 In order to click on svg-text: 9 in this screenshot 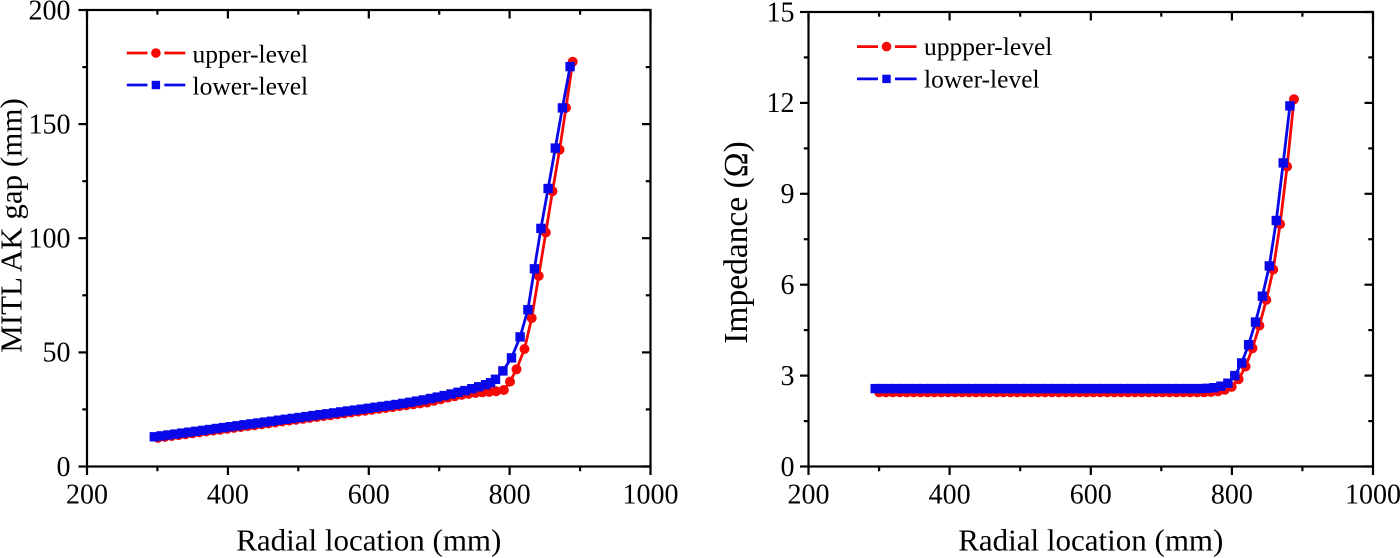, I will do `click(788, 194)`.